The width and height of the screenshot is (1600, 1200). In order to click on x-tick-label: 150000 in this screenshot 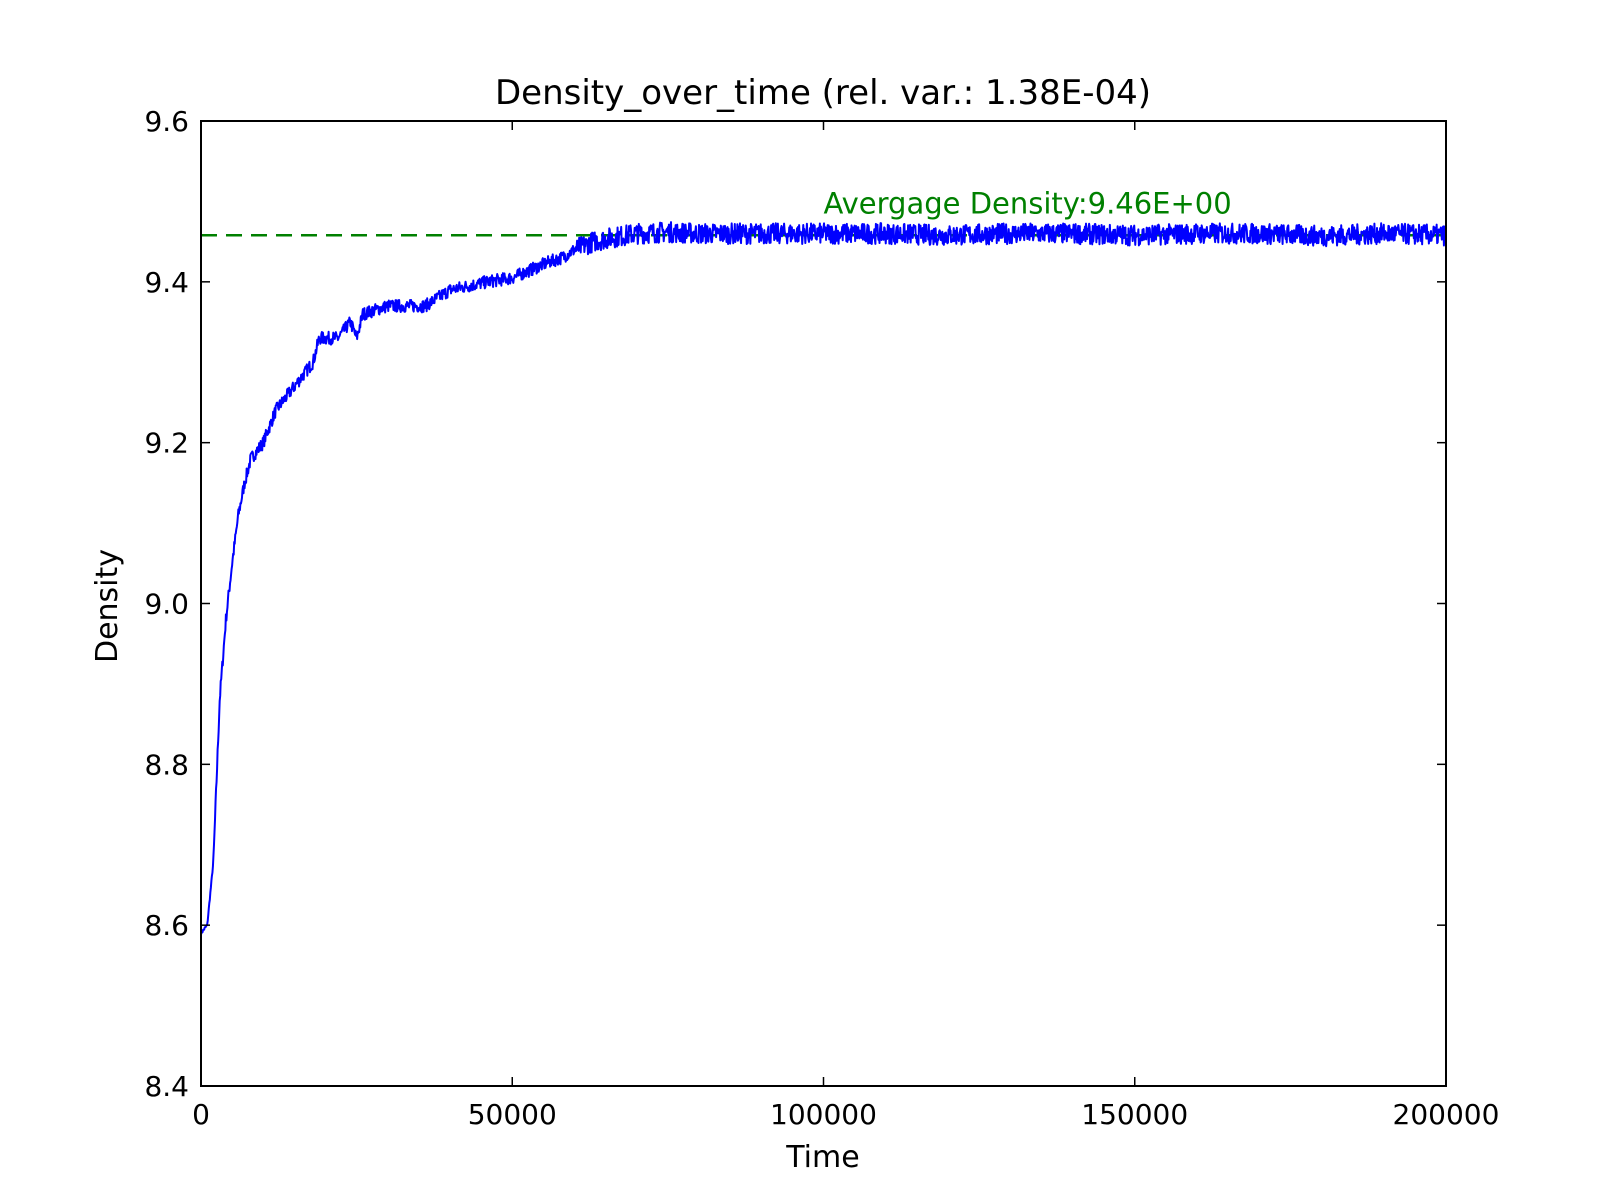, I will do `click(1134, 1114)`.